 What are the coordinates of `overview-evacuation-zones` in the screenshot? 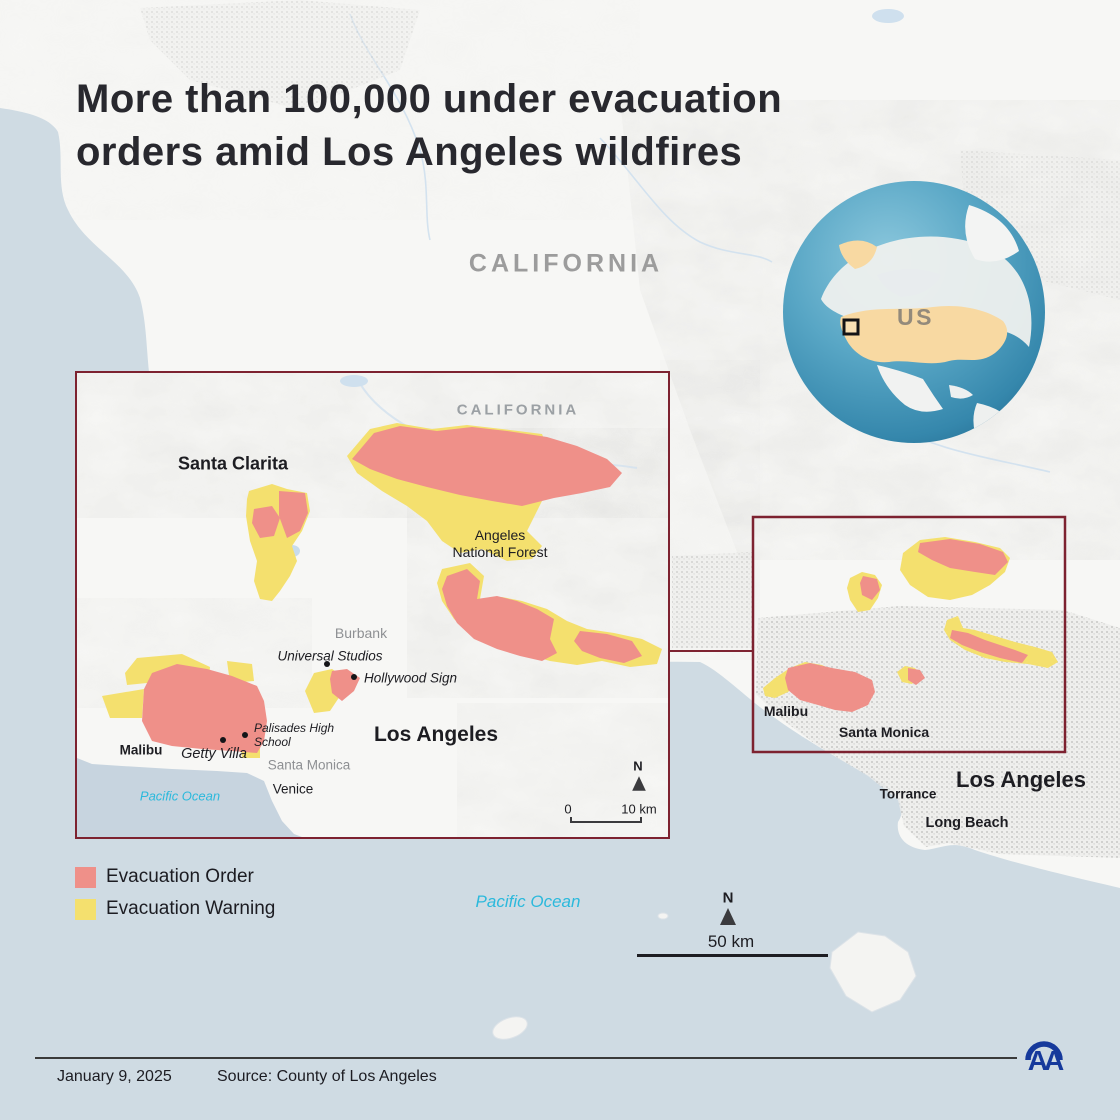 It's located at (910, 624).